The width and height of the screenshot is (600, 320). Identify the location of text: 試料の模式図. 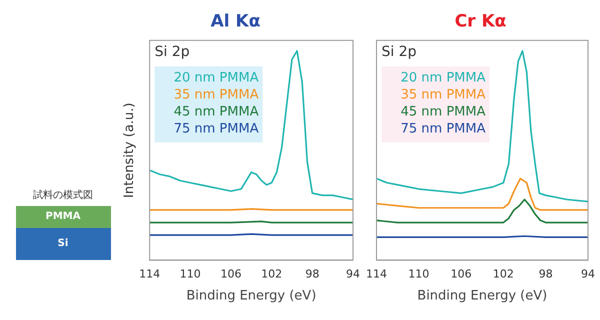
(63, 195).